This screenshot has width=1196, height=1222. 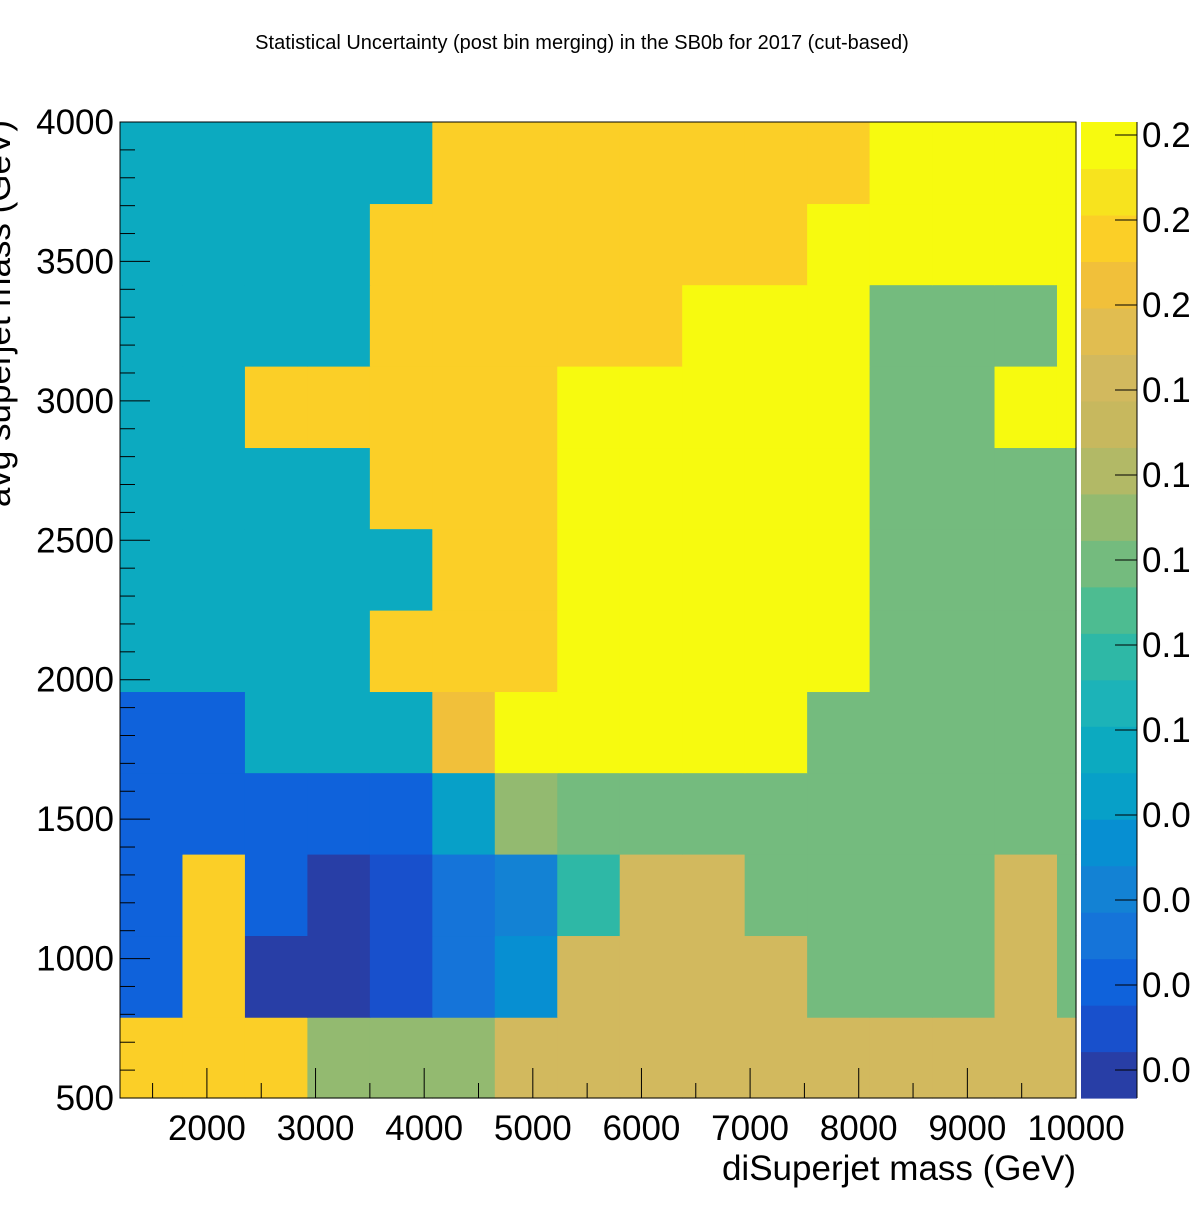 I want to click on y-tick-label: 500, so click(x=85, y=1098).